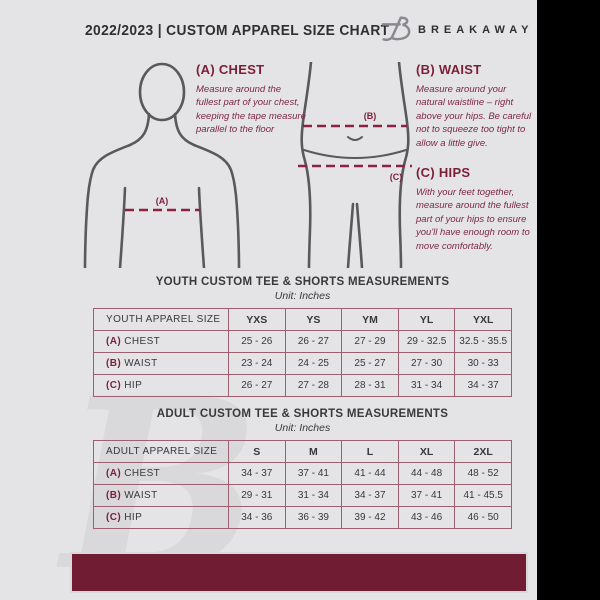 Image resolution: width=600 pixels, height=600 pixels. I want to click on size-value-cell: 41 - 44, so click(370, 473).